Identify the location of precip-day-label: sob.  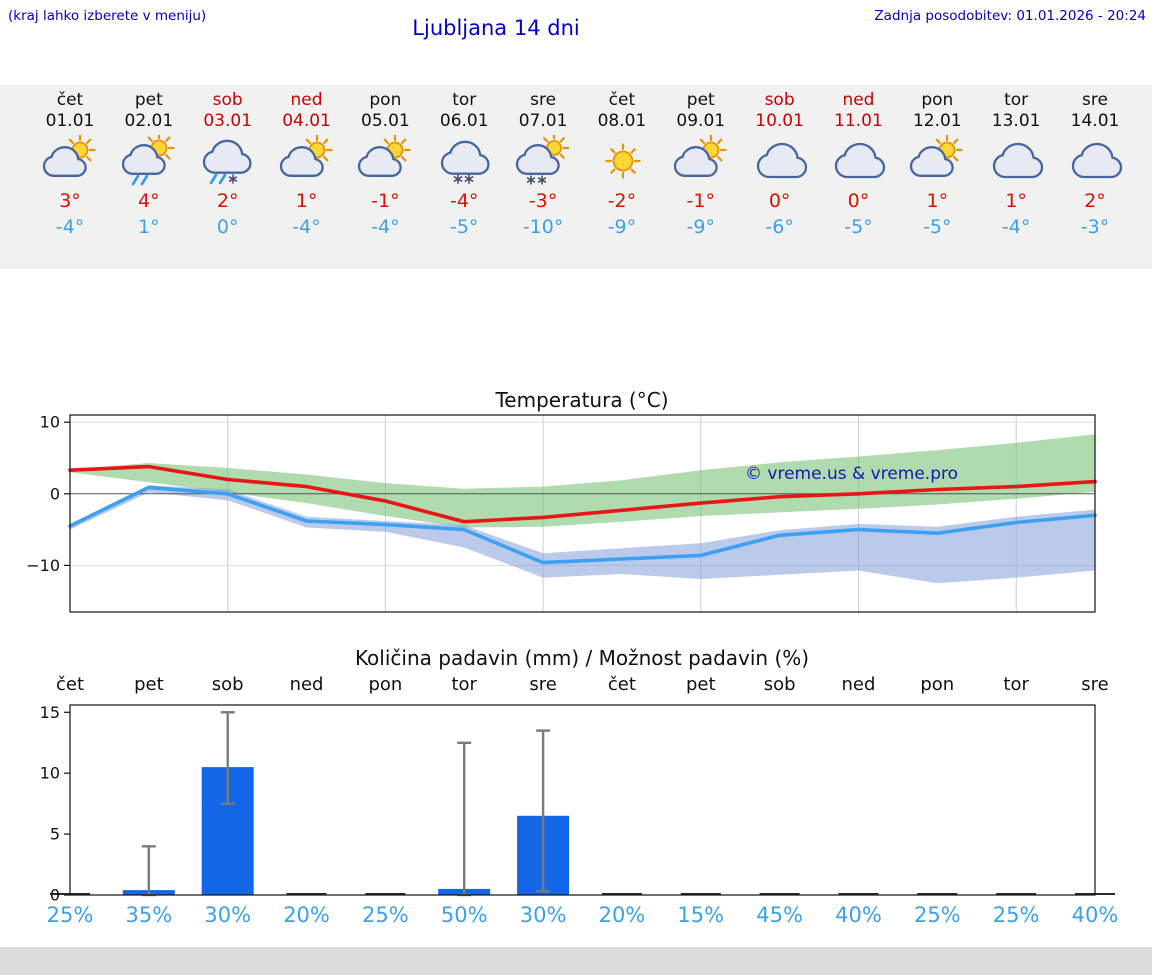
(227, 684).